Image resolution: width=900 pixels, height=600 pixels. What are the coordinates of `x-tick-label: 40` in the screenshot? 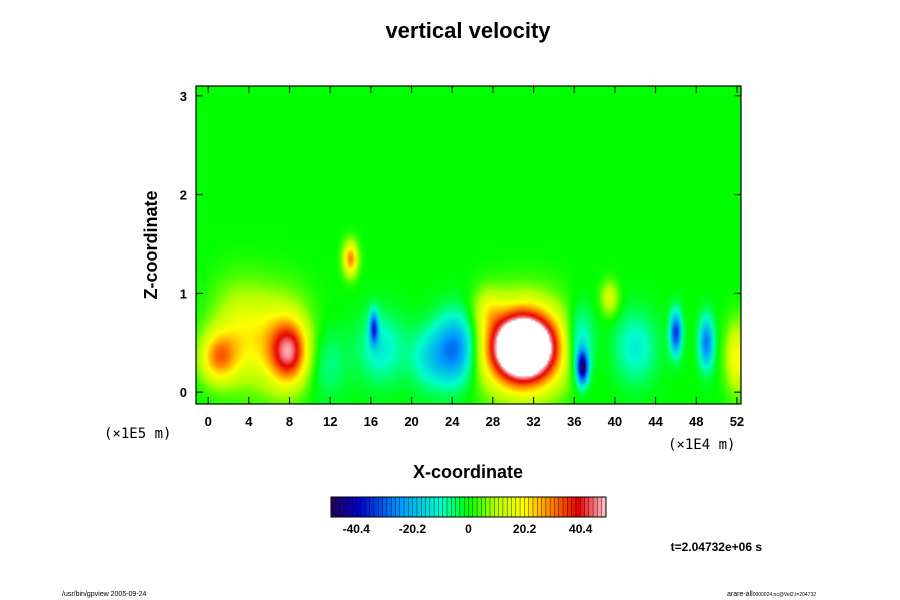 It's located at (615, 421).